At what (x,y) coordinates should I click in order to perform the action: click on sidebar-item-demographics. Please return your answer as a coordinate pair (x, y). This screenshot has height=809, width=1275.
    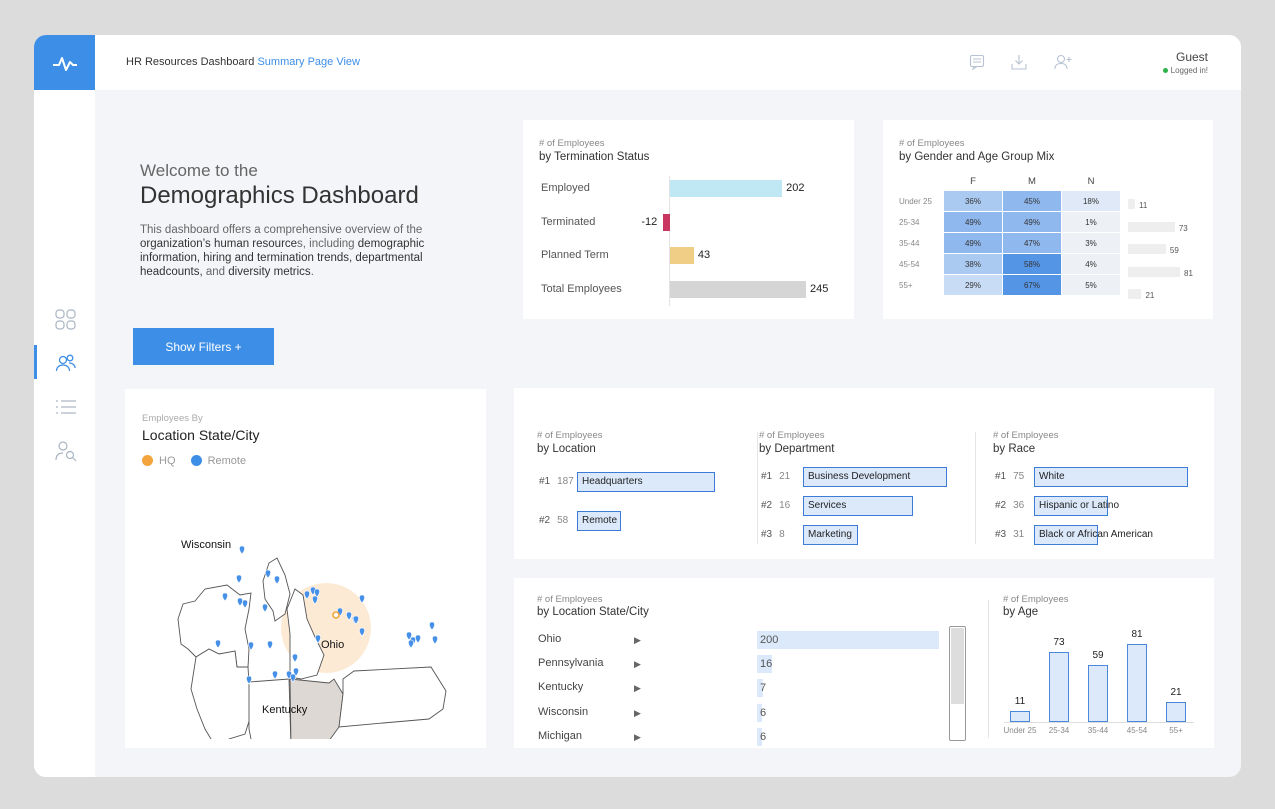
    Looking at the image, I should click on (64, 362).